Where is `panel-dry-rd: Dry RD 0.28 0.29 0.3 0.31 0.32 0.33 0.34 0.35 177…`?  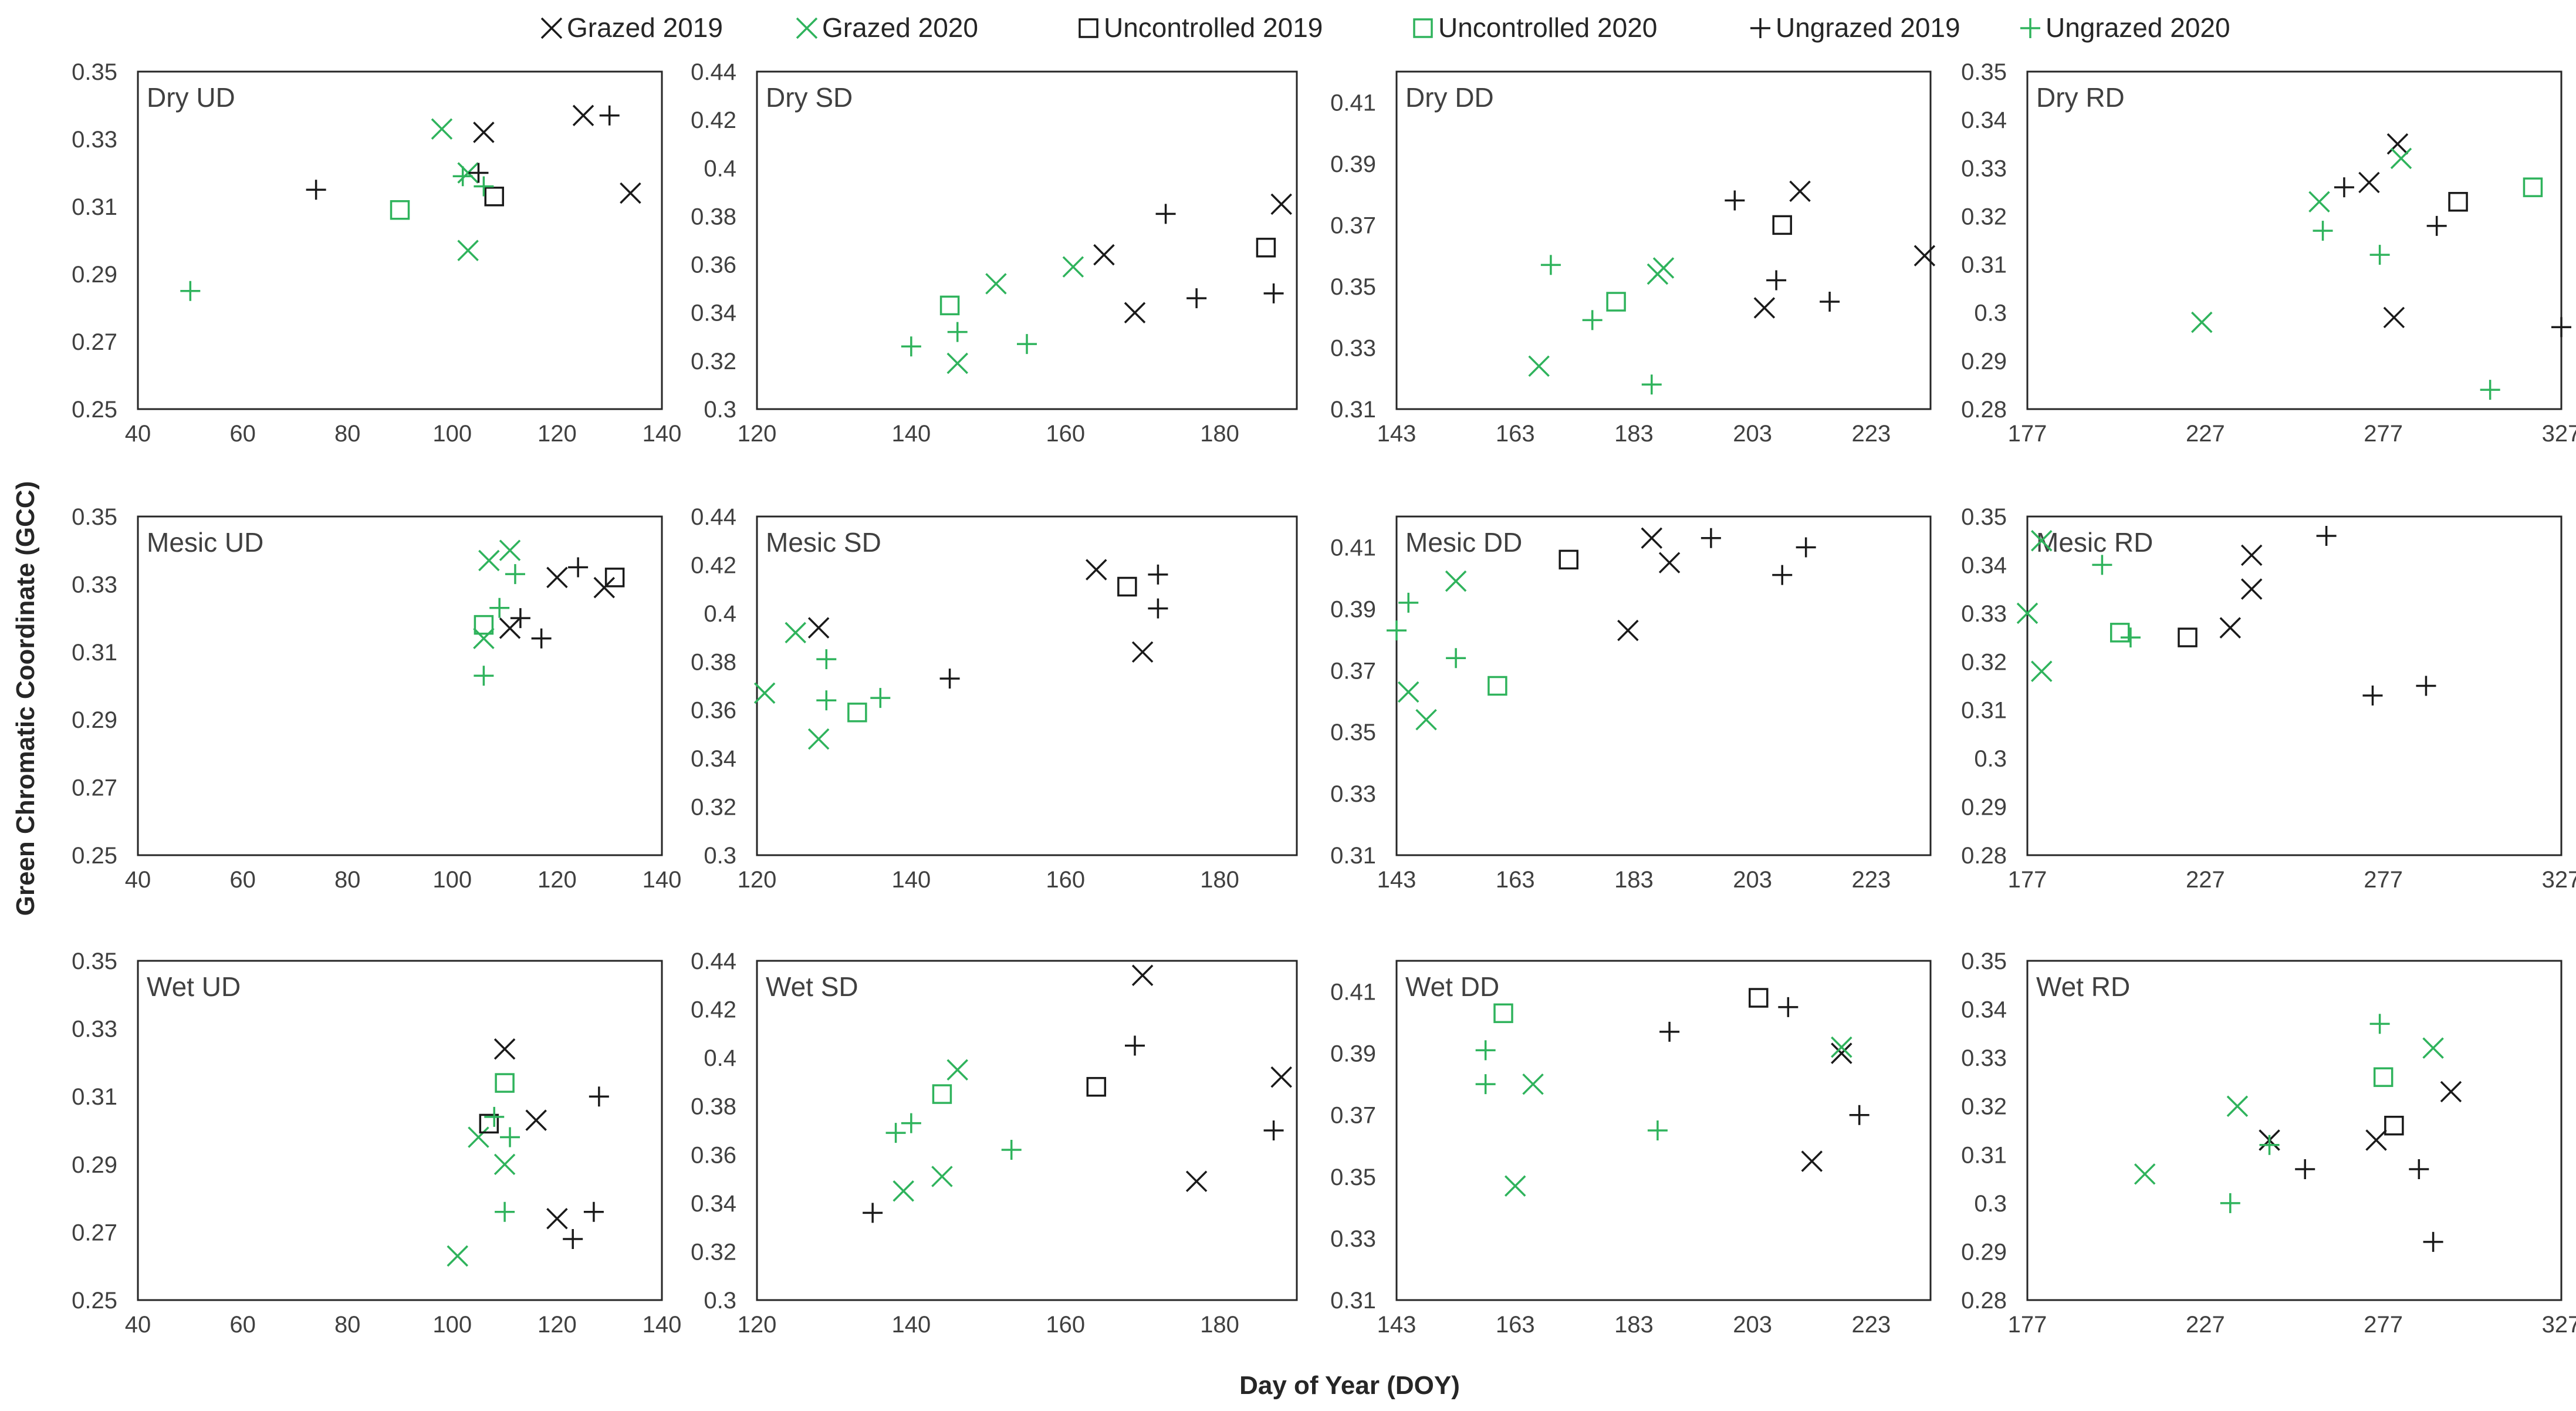
panel-dry-rd: Dry RD 0.28 0.29 0.3 0.31 0.32 0.33 0.34 0.35 177… is located at coordinates (2268, 253).